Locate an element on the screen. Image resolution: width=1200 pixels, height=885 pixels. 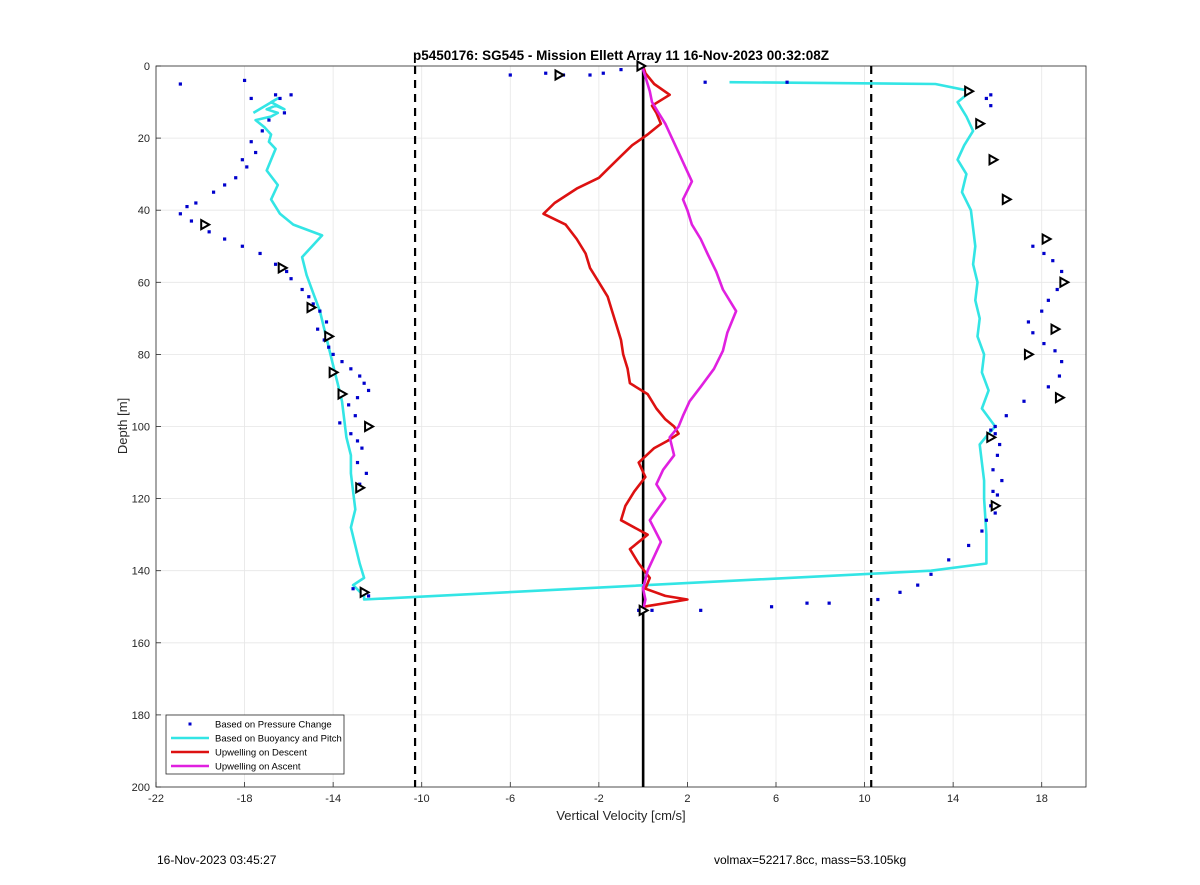
x-tick-label: 6 is located at coordinates (776, 799).